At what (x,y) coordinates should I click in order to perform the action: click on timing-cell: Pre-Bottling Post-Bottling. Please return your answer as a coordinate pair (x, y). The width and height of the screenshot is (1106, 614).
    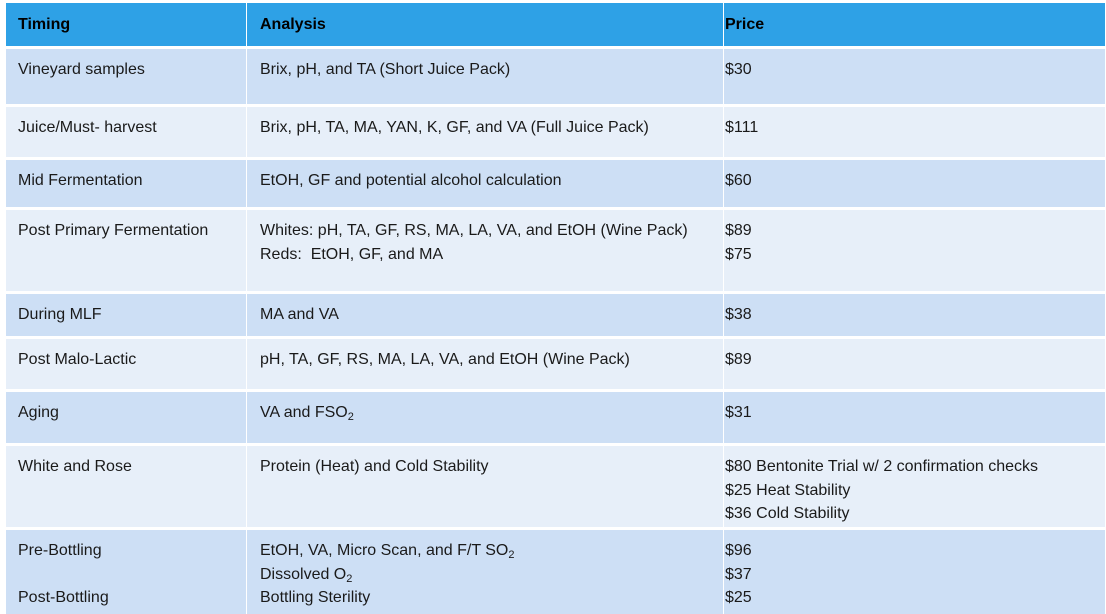
    Looking at the image, I should click on (126, 572).